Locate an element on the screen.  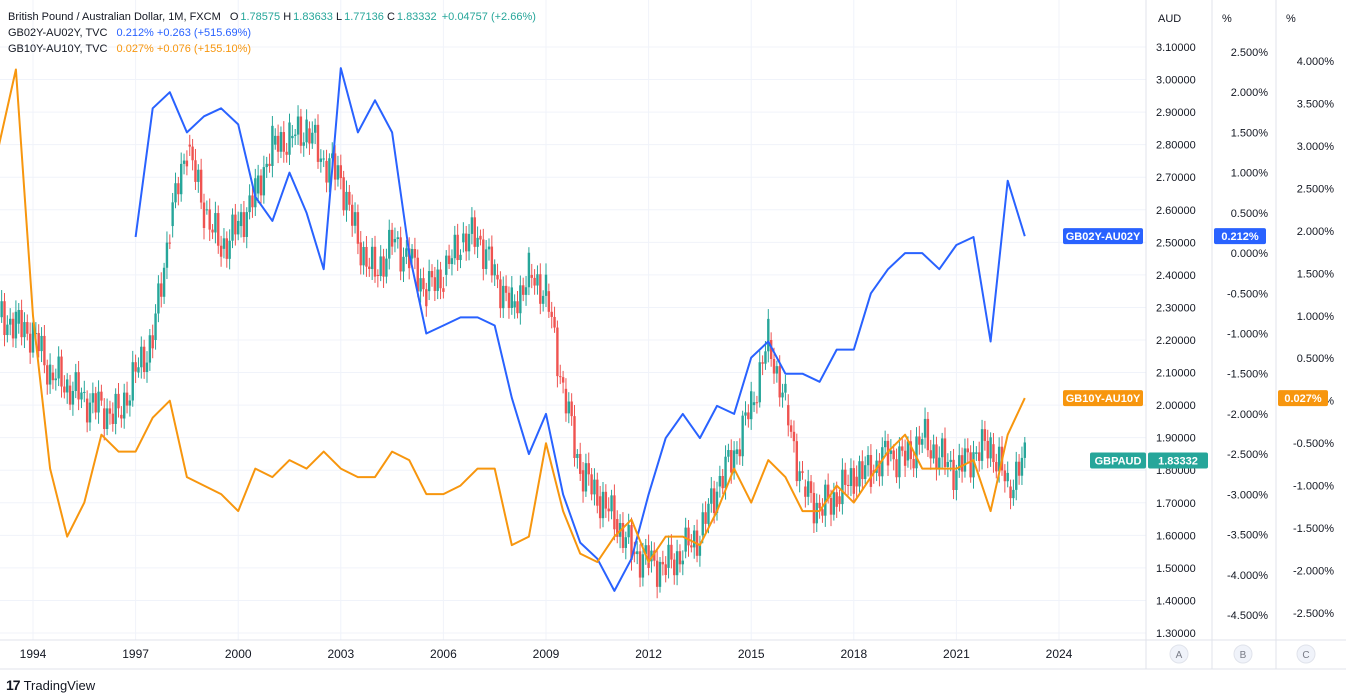
axis-a-tick-label: 1.90000 is located at coordinates (1176, 439).